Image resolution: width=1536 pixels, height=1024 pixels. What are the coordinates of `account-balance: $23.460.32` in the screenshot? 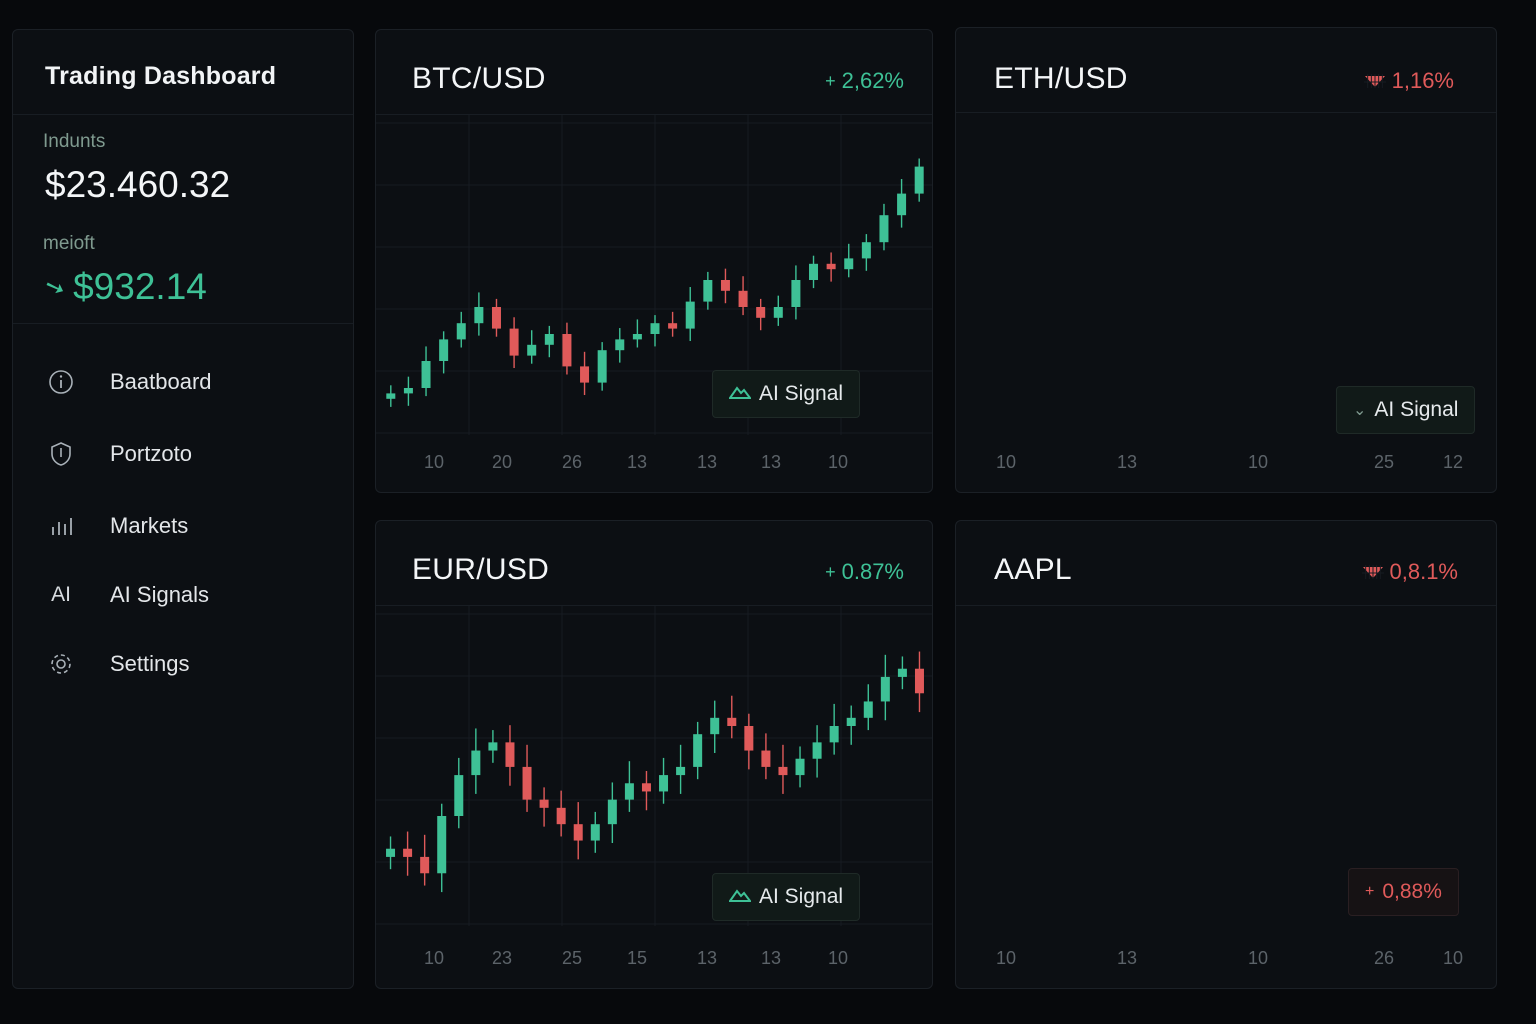 It's located at (138, 184).